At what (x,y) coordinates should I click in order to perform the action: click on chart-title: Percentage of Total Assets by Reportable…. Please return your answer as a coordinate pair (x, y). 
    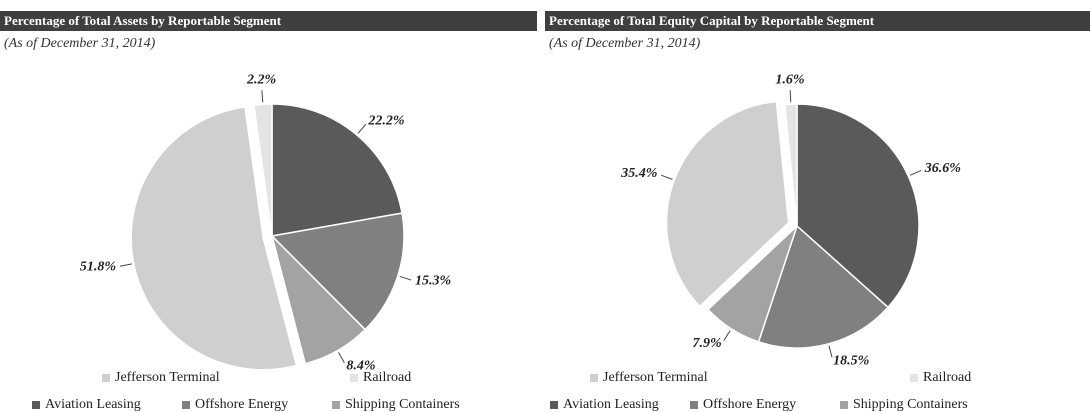
    Looking at the image, I should click on (143, 20).